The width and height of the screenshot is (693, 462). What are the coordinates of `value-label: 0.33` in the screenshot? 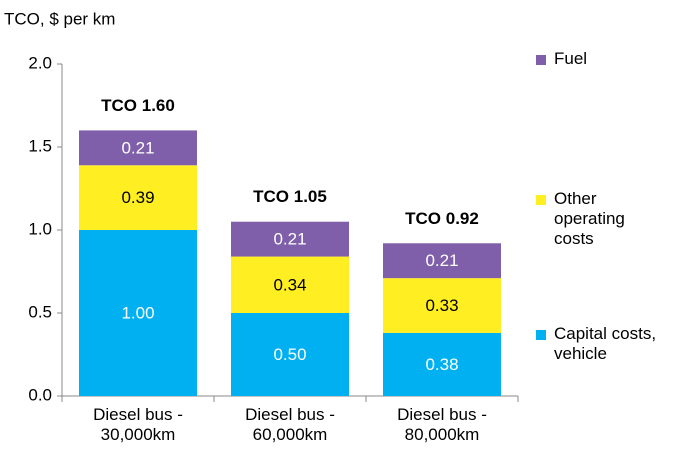 It's located at (441, 305).